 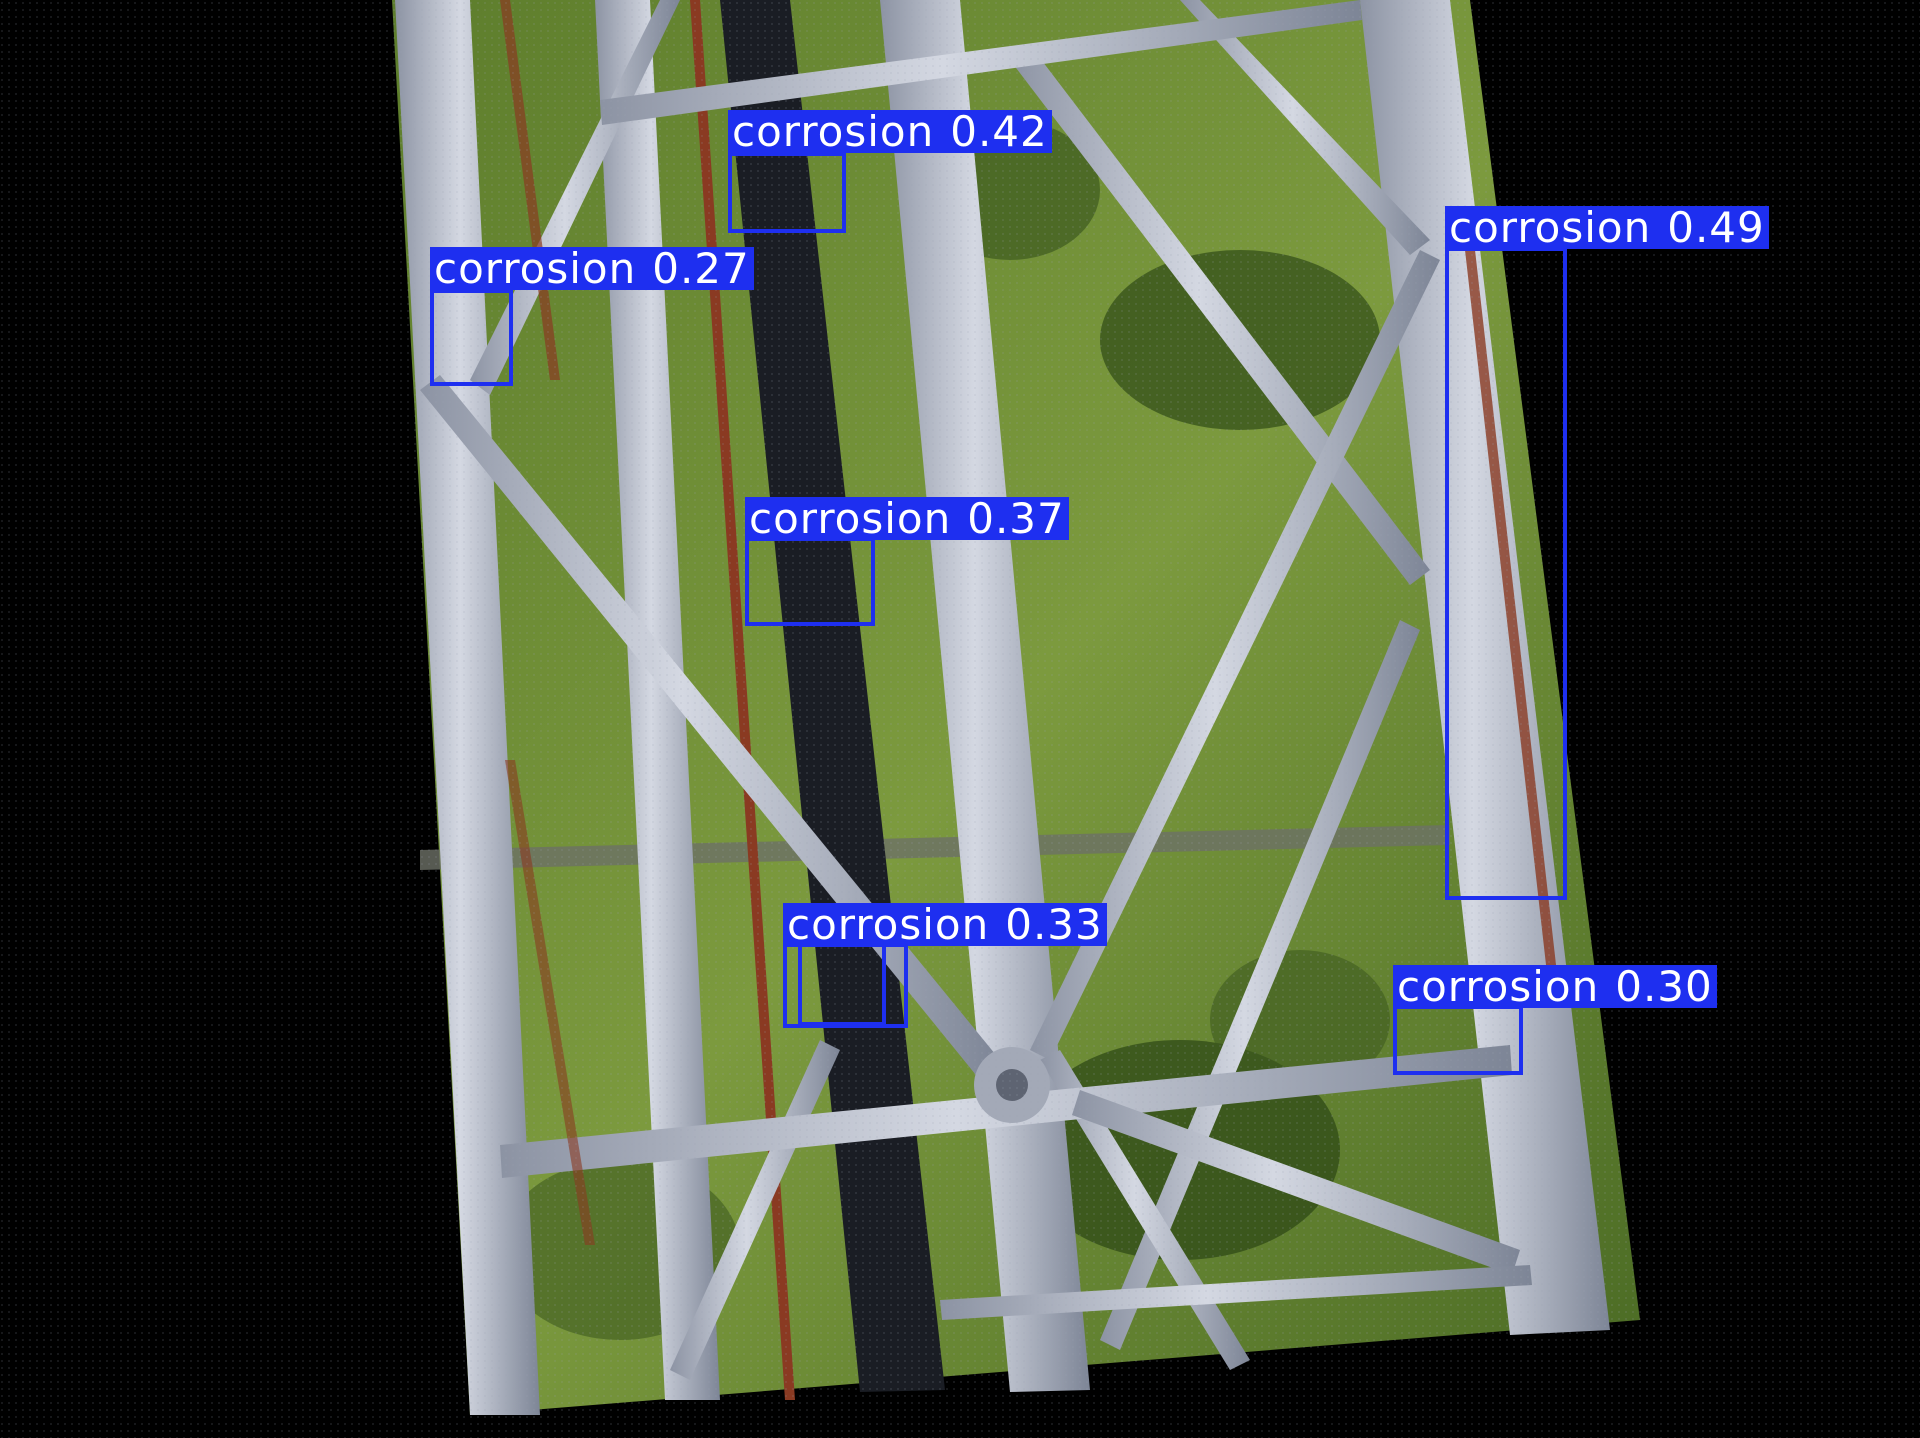 I want to click on detection-label: corrosion 0.33, so click(x=945, y=924).